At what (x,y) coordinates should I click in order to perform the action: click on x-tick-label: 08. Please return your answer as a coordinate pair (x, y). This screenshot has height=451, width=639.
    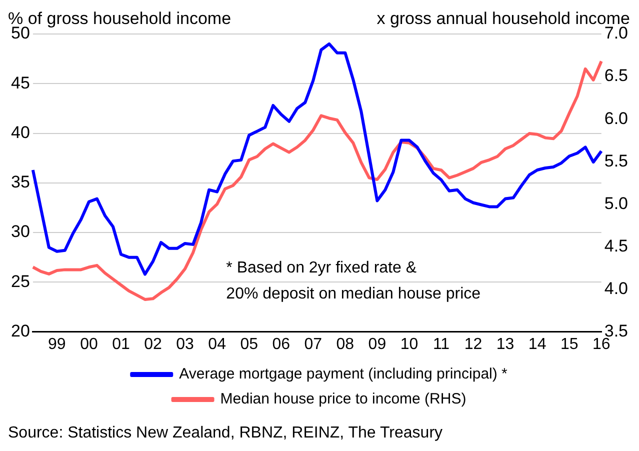
    Looking at the image, I should click on (345, 344).